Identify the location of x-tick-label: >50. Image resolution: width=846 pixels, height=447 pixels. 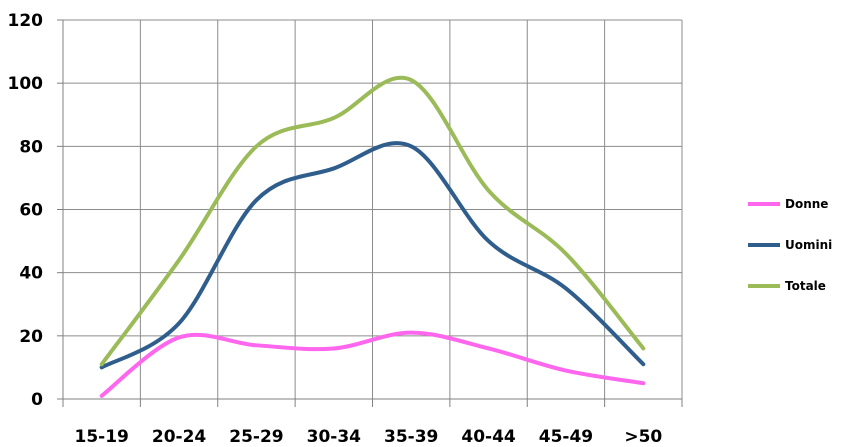
(643, 437).